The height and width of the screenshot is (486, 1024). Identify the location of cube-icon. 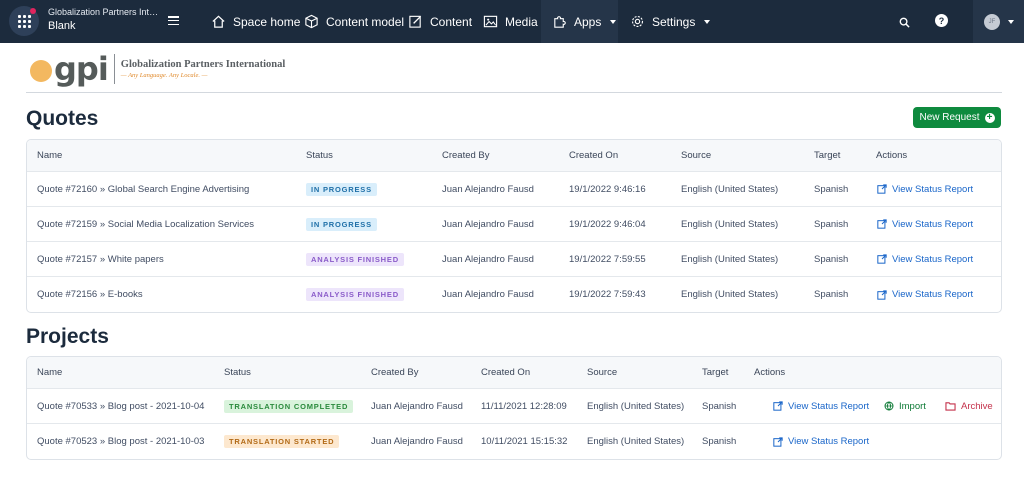
(311, 22).